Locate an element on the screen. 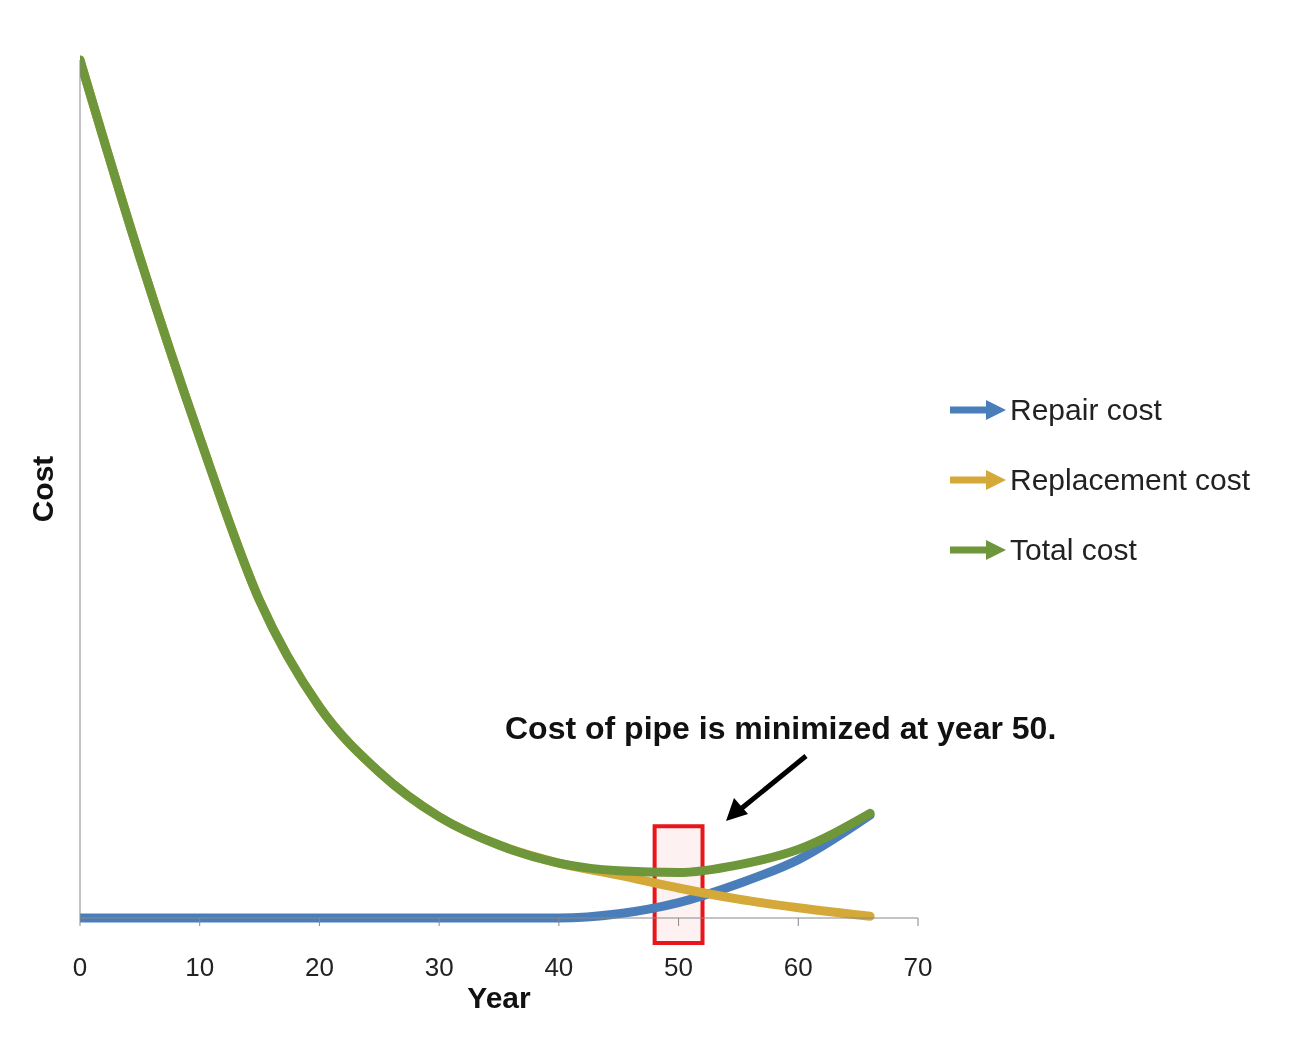 The width and height of the screenshot is (1315, 1043). x-axis-title: Year is located at coordinates (499, 997).